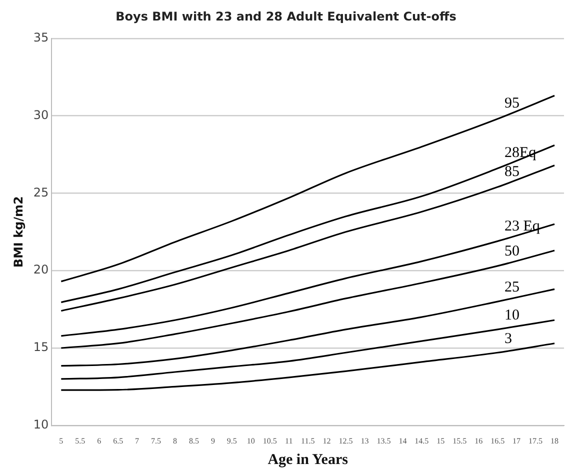 Image resolution: width=578 pixels, height=475 pixels. Describe the element at coordinates (554, 441) in the screenshot. I see `x-tick-label: 18` at that location.